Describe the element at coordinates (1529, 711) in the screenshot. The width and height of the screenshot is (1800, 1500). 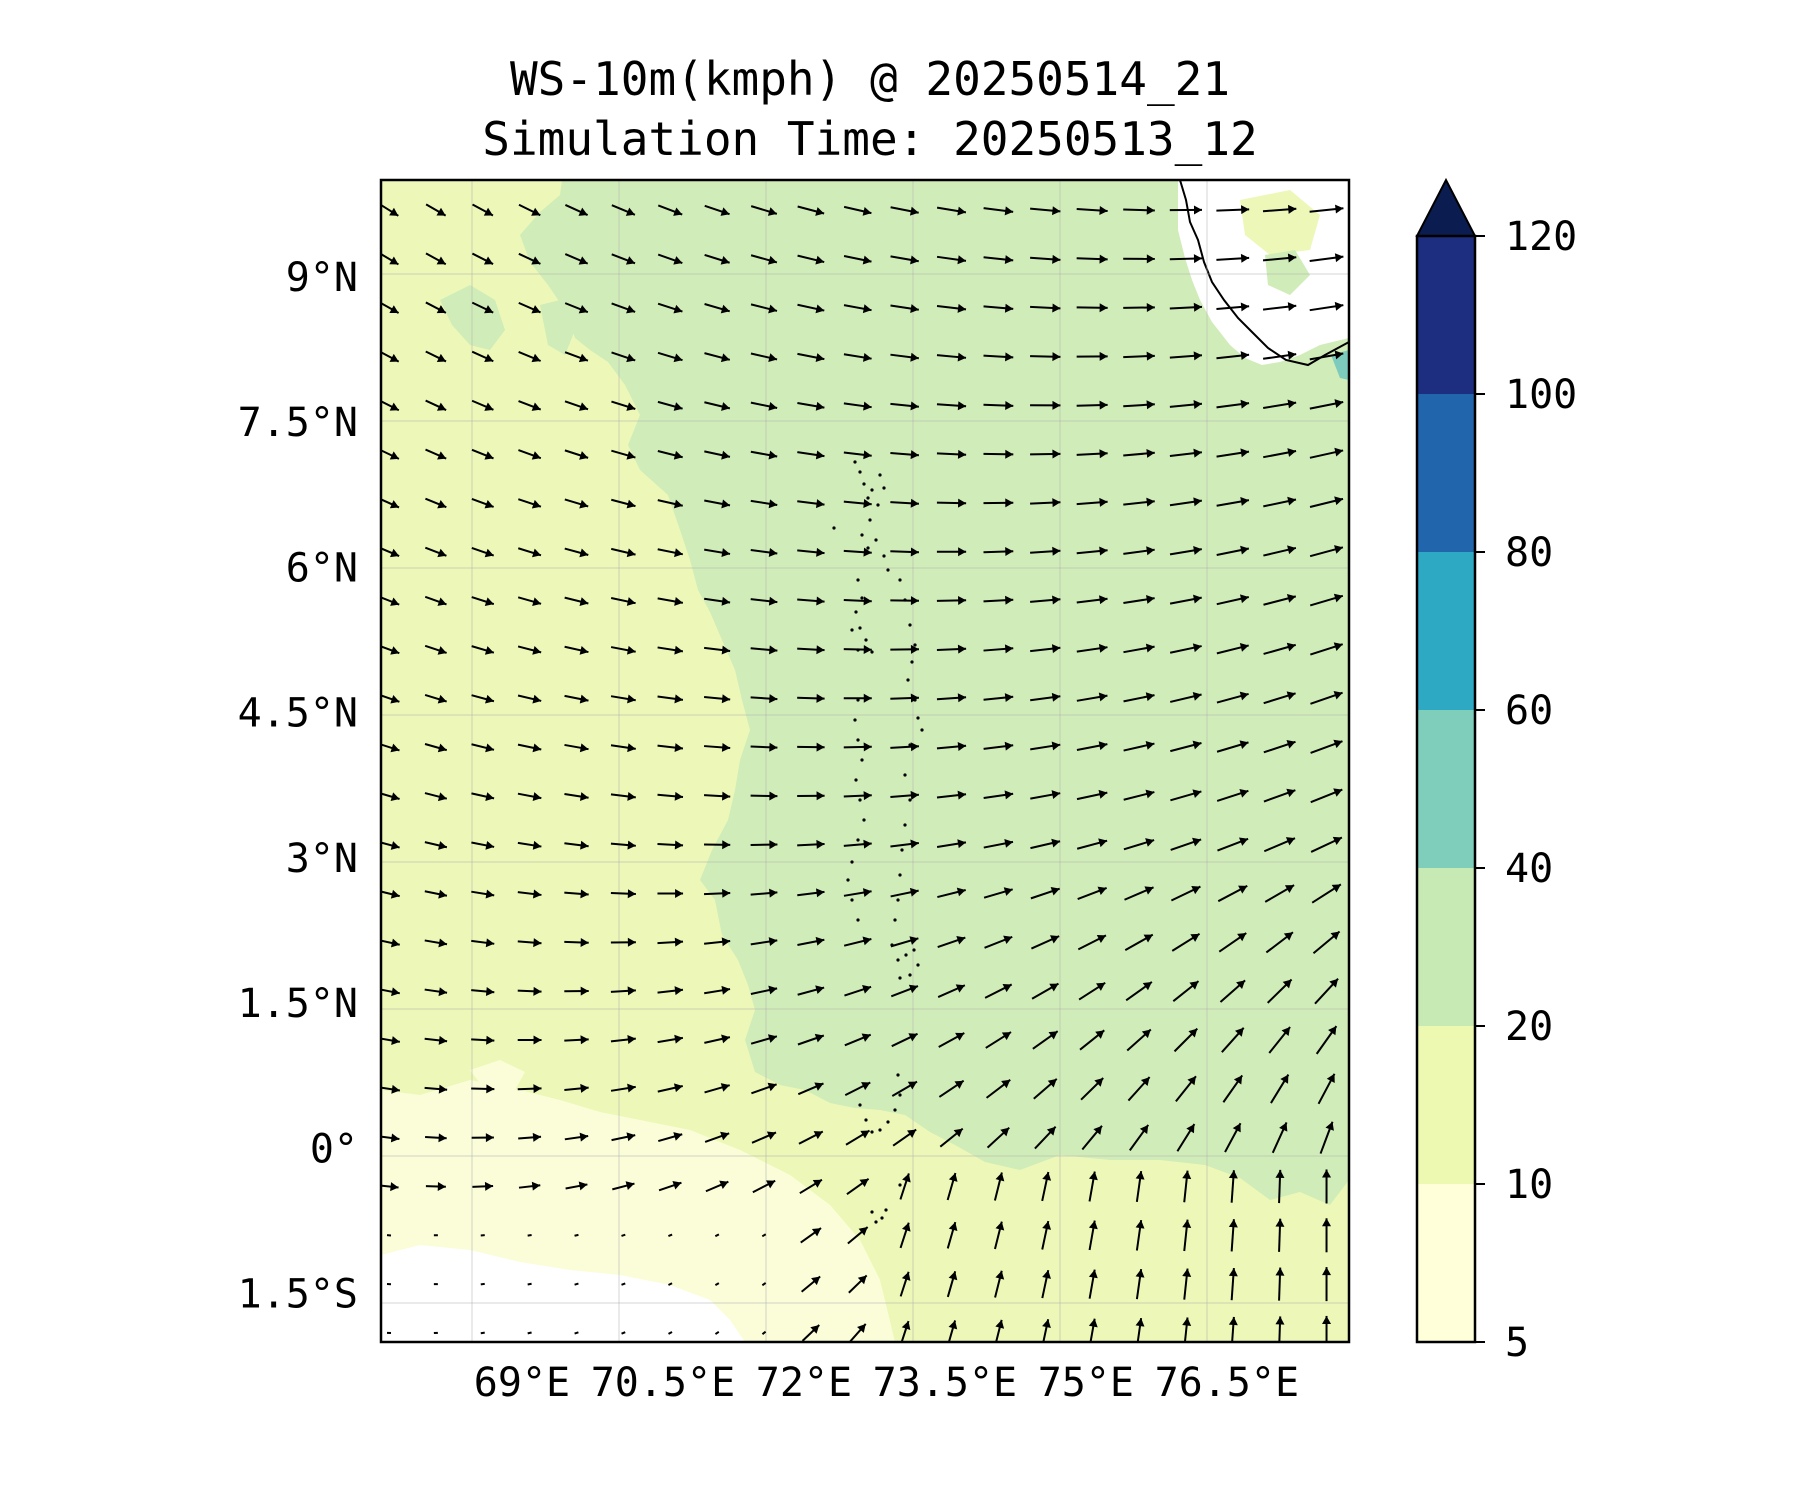
I see `colorbar-tick-label: 60` at that location.